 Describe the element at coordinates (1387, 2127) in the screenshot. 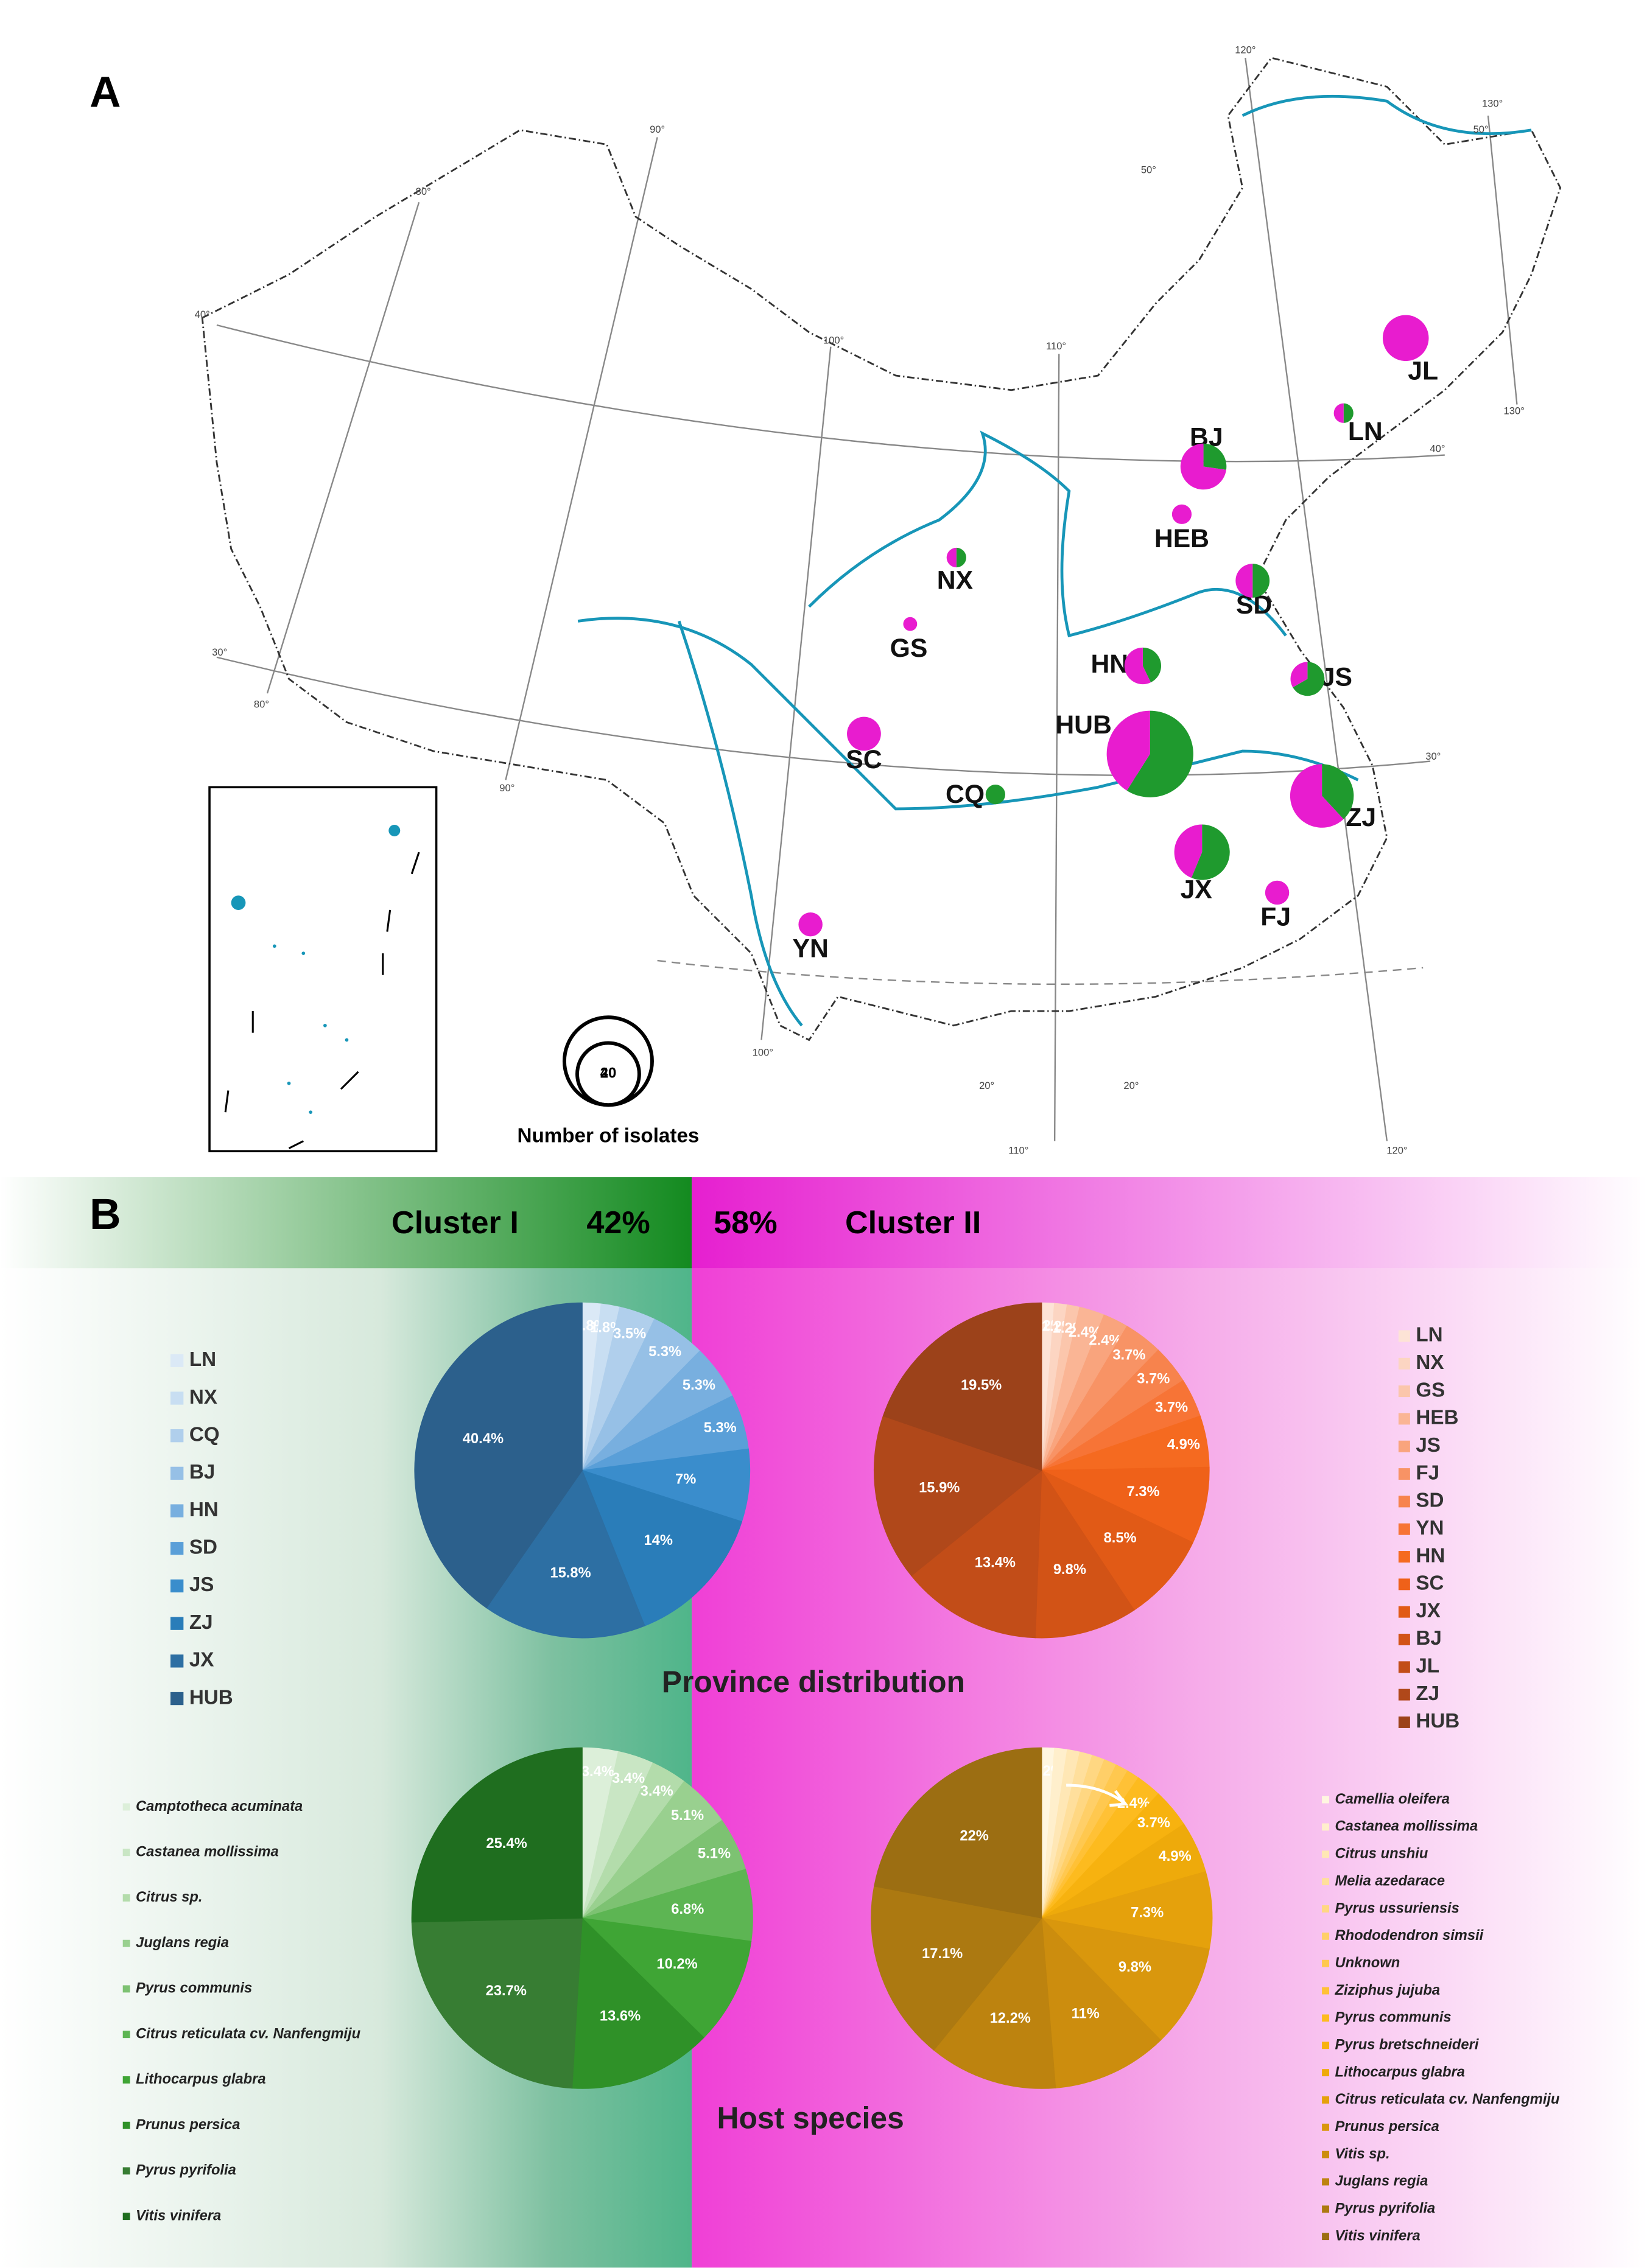

I see `legend-label: Prunus persica` at that location.